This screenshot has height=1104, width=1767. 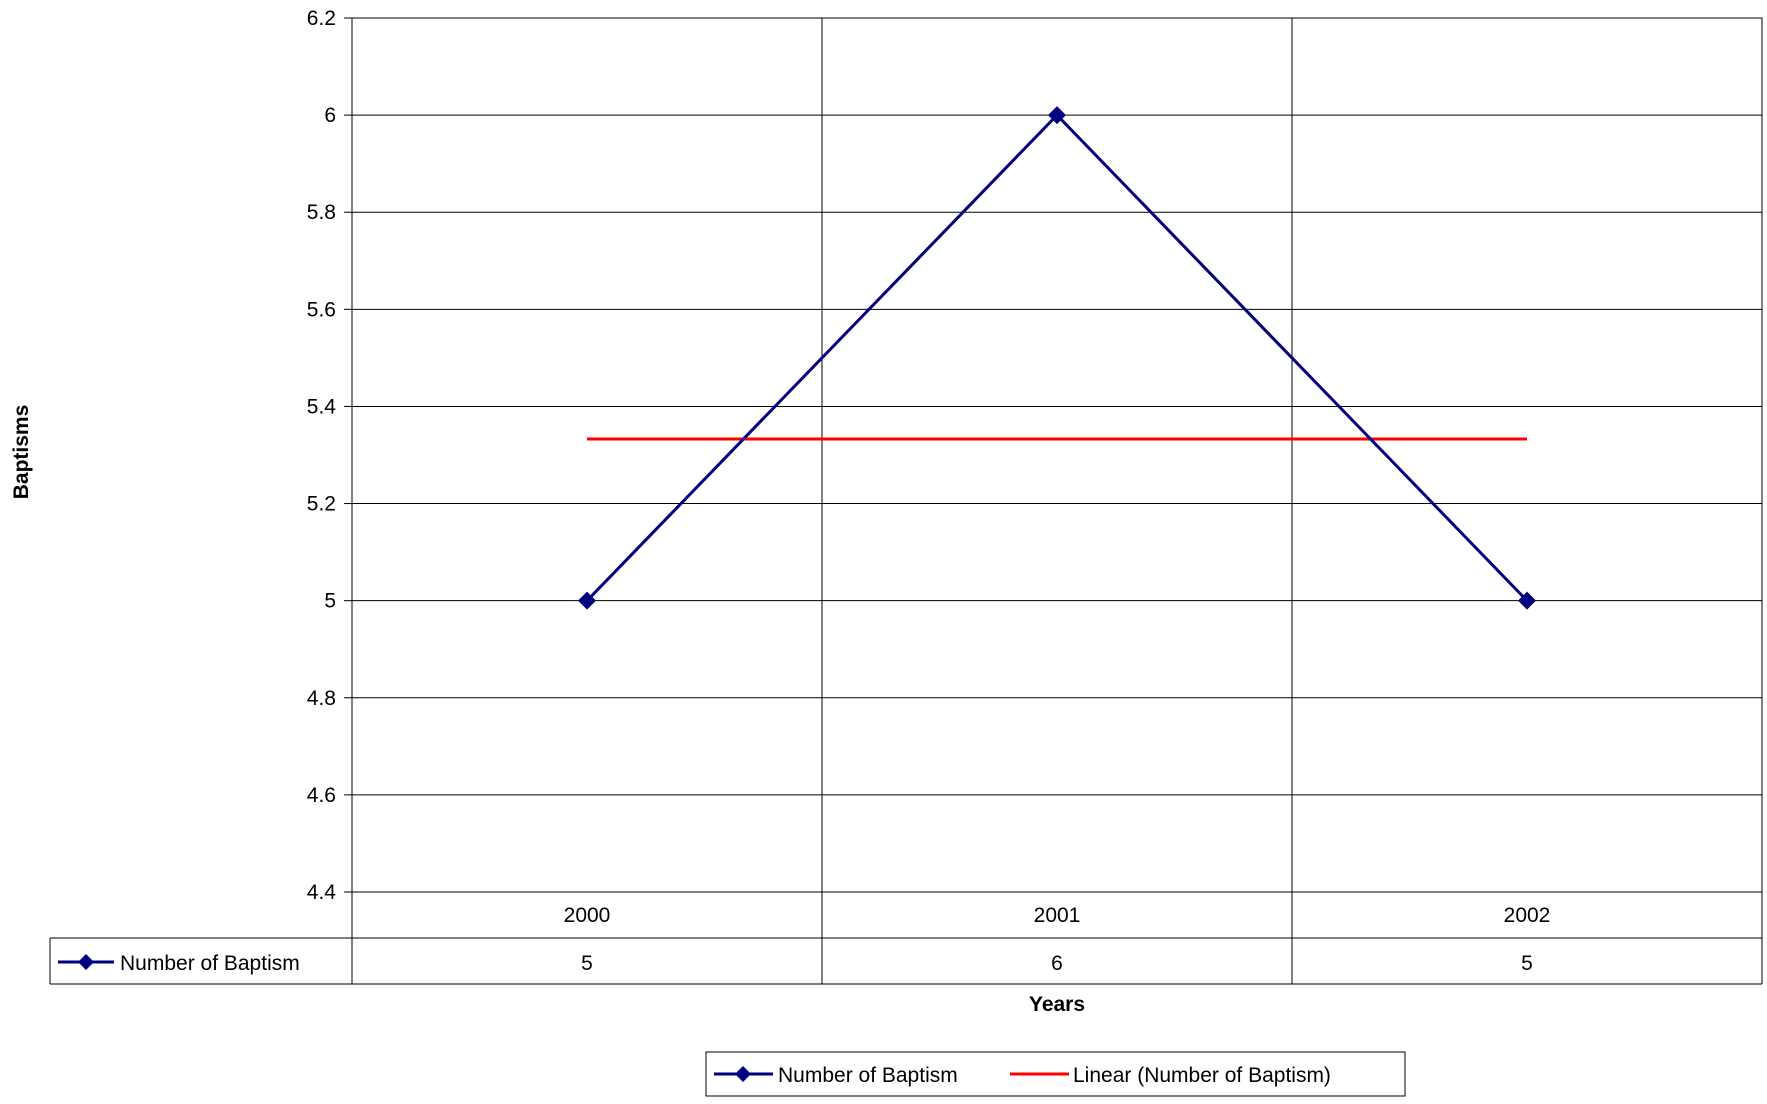 What do you see at coordinates (1202, 1075) in the screenshot?
I see `legend-entry: Linear (Number of Baptism)` at bounding box center [1202, 1075].